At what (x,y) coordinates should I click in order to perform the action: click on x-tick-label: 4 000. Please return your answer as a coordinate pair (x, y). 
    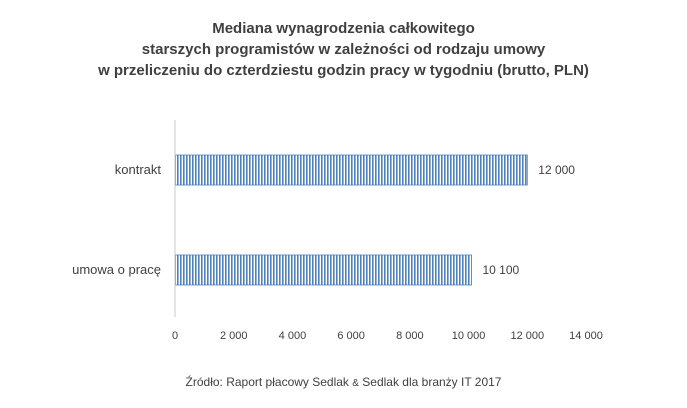
    Looking at the image, I should click on (293, 336).